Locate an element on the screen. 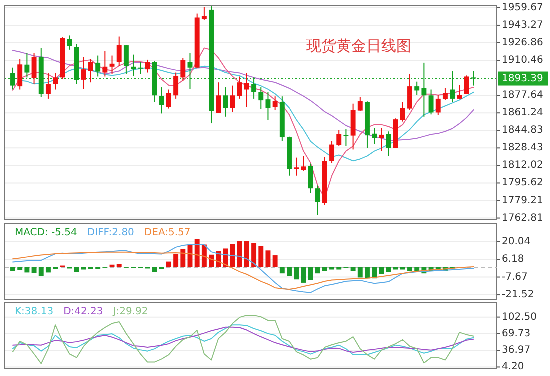 The width and height of the screenshot is (550, 376). y-tick-label: 1828.43 is located at coordinates (523, 148).